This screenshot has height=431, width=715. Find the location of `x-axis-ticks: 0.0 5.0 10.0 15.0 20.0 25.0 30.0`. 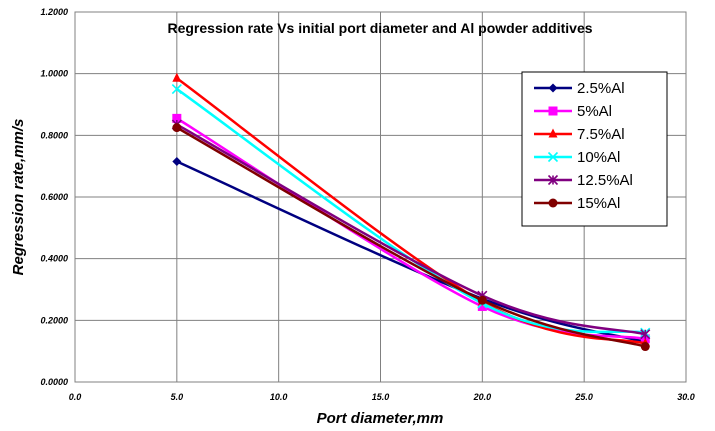

x-axis-ticks: 0.0 5.0 10.0 15.0 20.0 25.0 30.0 is located at coordinates (382, 397).